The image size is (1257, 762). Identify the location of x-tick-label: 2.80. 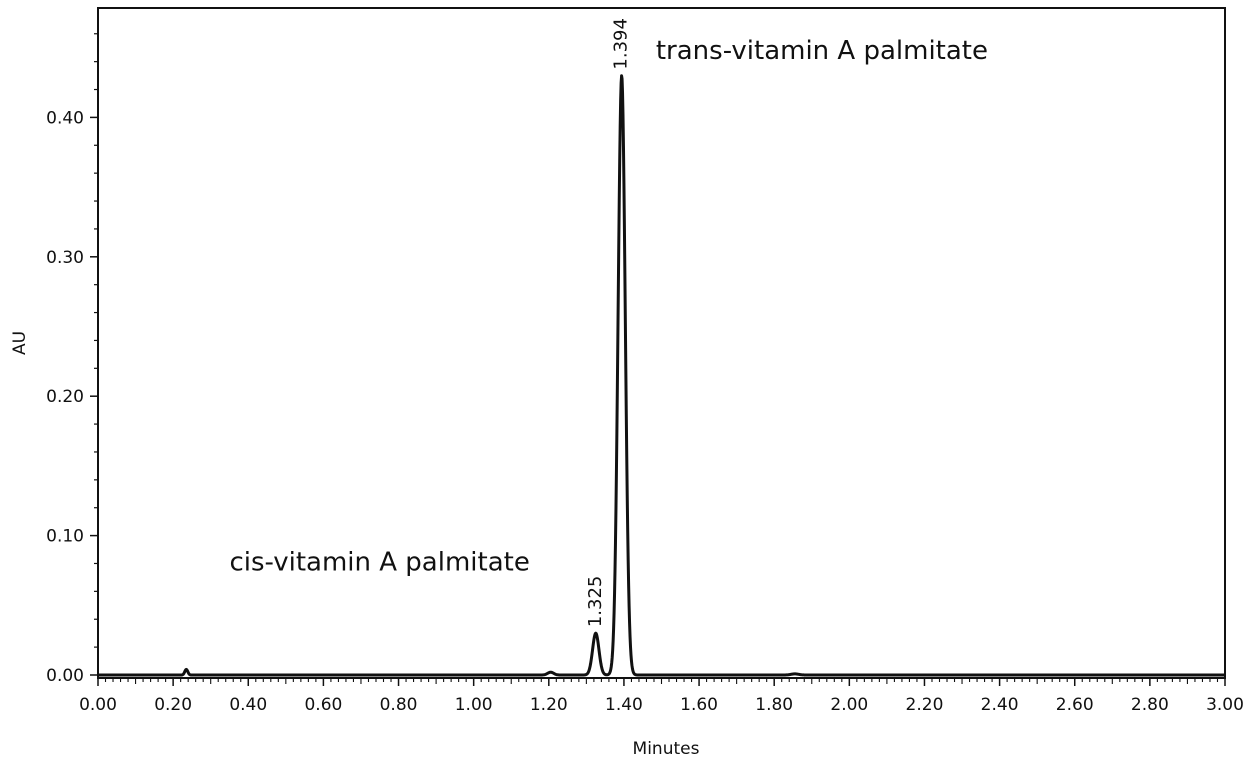
(1150, 705).